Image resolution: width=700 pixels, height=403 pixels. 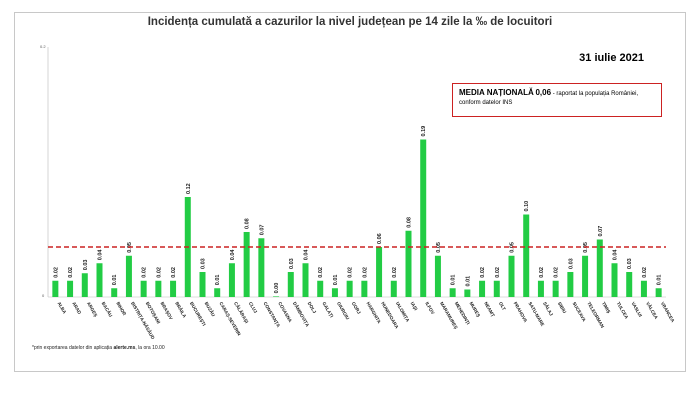 What do you see at coordinates (356, 308) in the screenshot?
I see `category-label-20: GORJ` at bounding box center [356, 308].